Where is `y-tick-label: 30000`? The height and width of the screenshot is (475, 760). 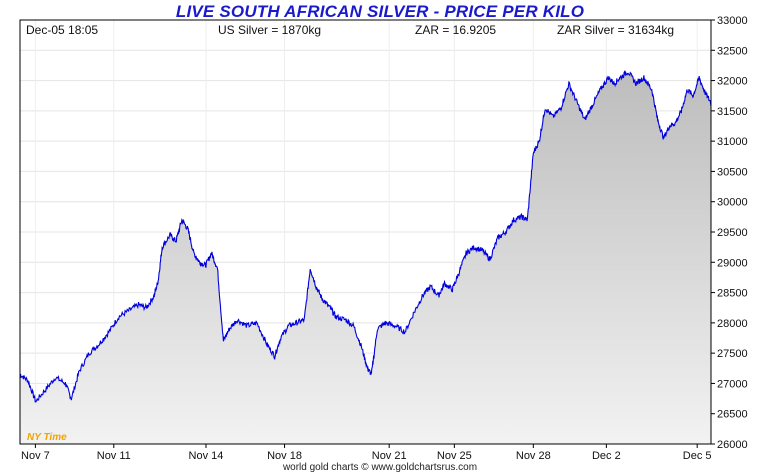 y-tick-label: 30000 is located at coordinates (732, 203).